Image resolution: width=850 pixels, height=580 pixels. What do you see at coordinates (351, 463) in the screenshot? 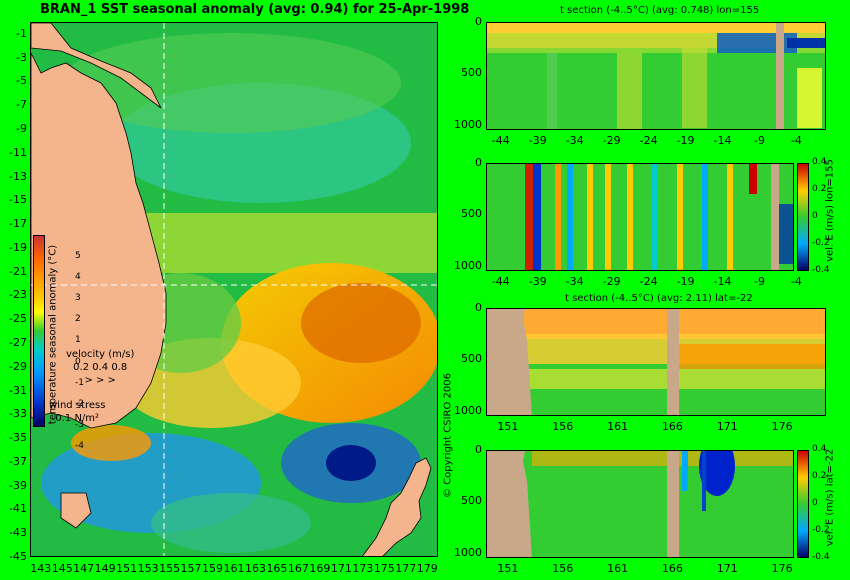
I see `cold-anomaly-core` at bounding box center [351, 463].